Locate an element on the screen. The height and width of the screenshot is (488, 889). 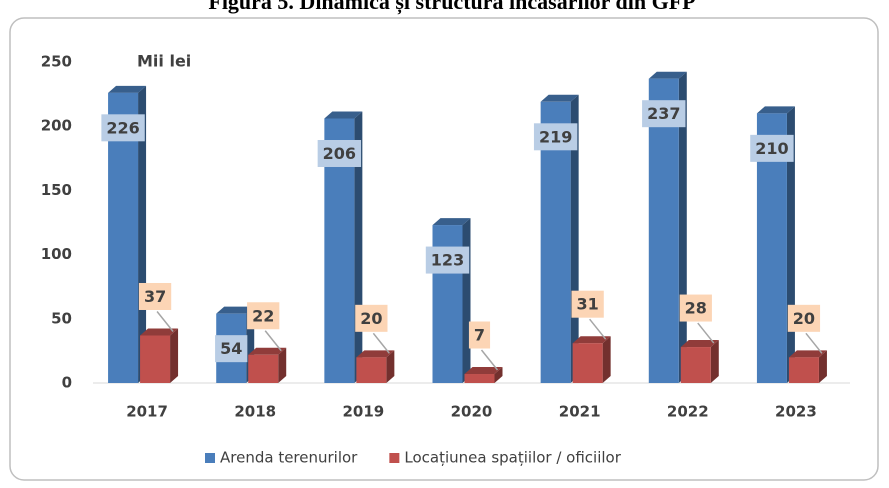
y-tick-label: 100 is located at coordinates (56, 254).